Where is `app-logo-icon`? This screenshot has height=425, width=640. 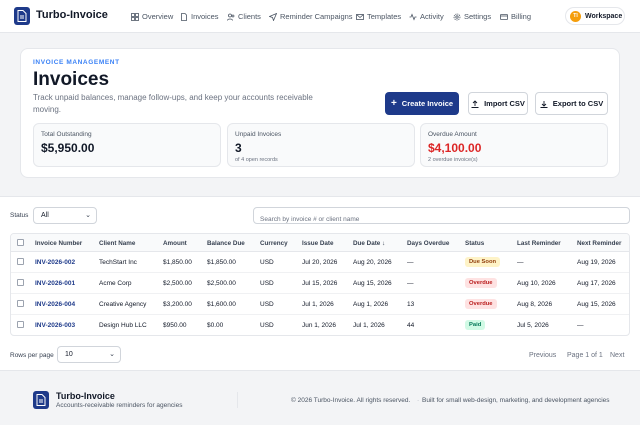 app-logo-icon is located at coordinates (22, 16).